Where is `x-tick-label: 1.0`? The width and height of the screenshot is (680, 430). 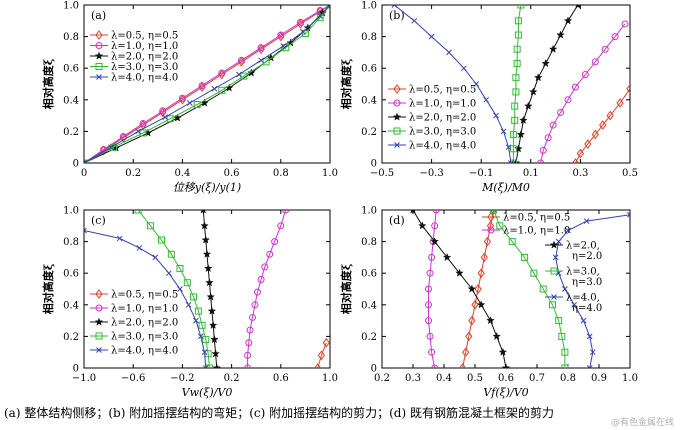
x-tick-label: 1.0 is located at coordinates (630, 378).